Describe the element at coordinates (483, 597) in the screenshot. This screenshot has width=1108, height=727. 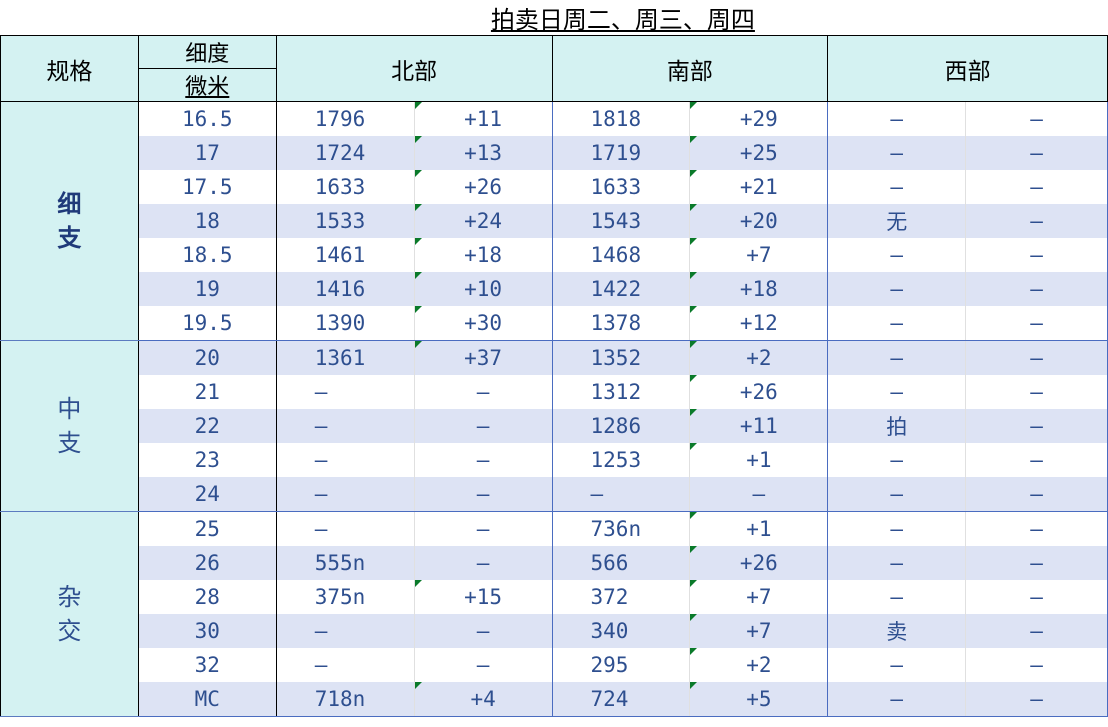
I see `north-change-cell: +15` at that location.